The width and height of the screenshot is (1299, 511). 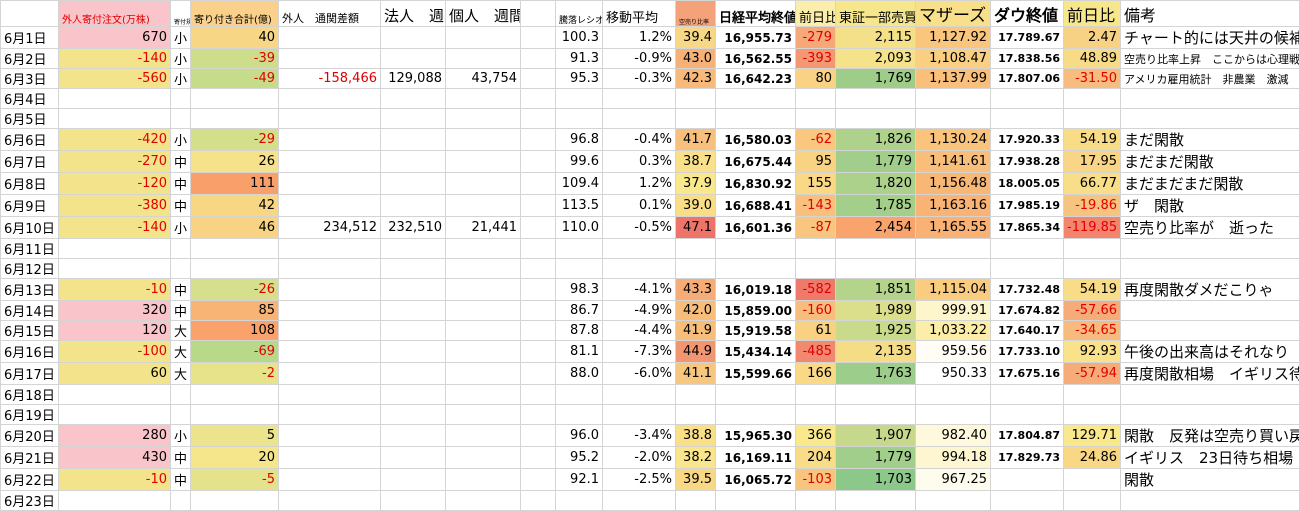 What do you see at coordinates (483, 228) in the screenshot?
I see `cell: 21,441` at bounding box center [483, 228].